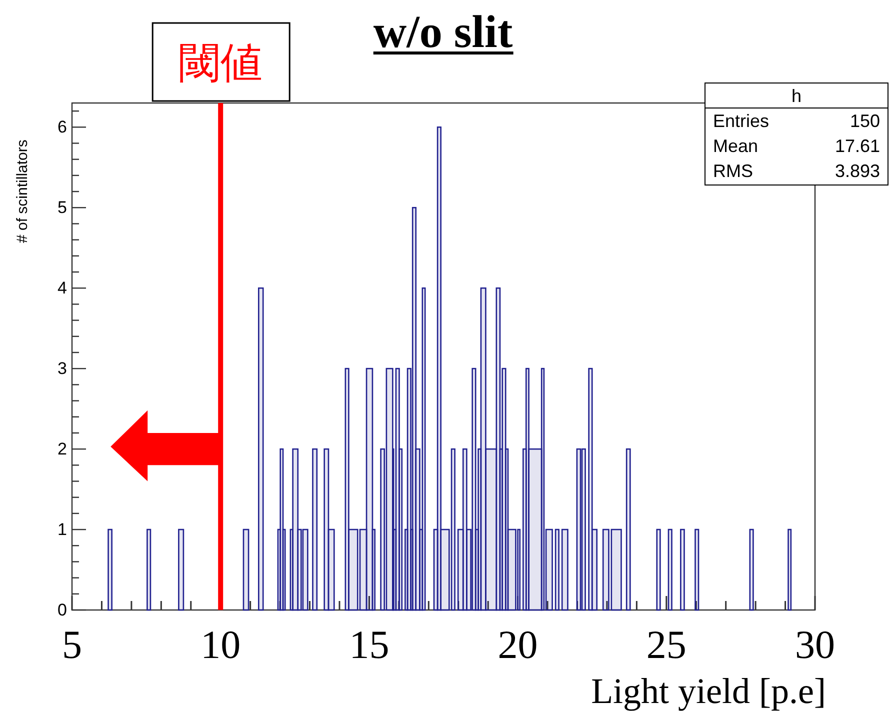  Describe the element at coordinates (735, 146) in the screenshot. I see `annotation: Mean` at that location.